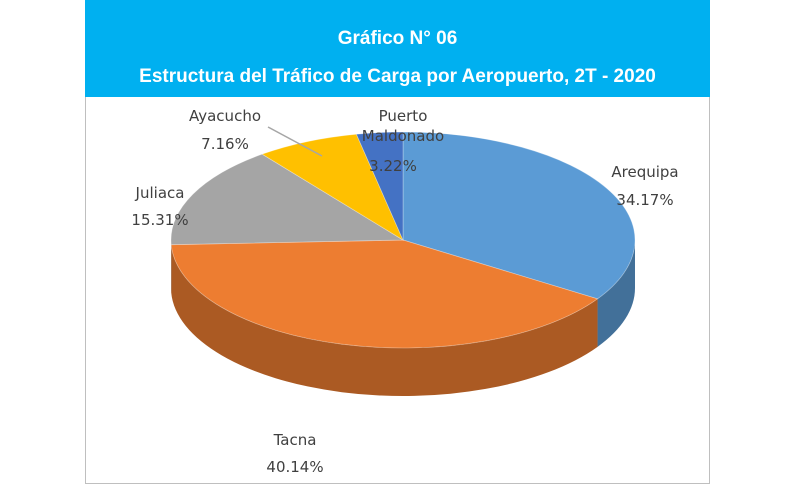 The image size is (795, 484). Describe the element at coordinates (645, 172) in the screenshot. I see `category-label: Arequipa` at that location.